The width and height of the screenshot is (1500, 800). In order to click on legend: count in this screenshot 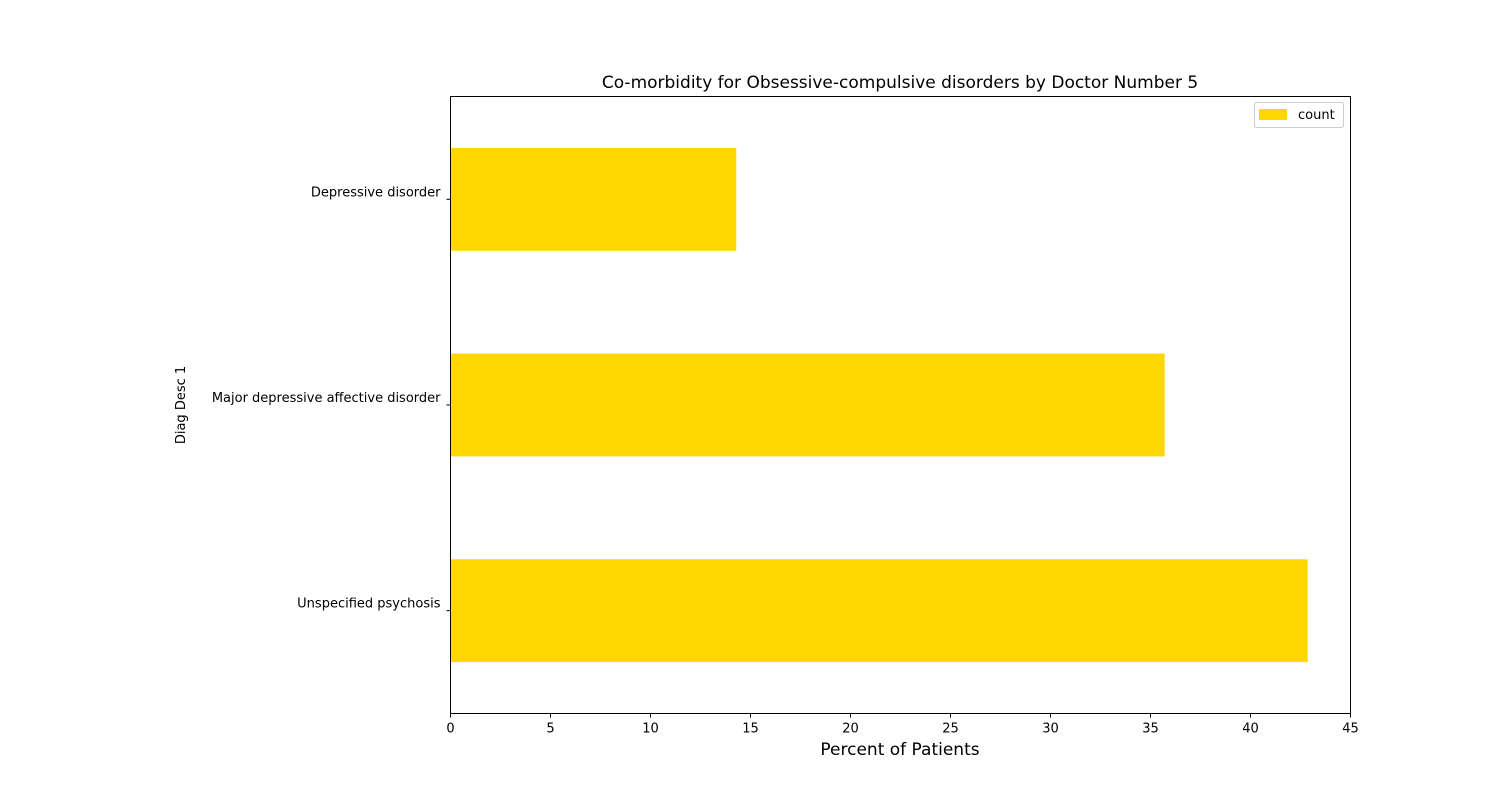, I will do `click(1299, 115)`.